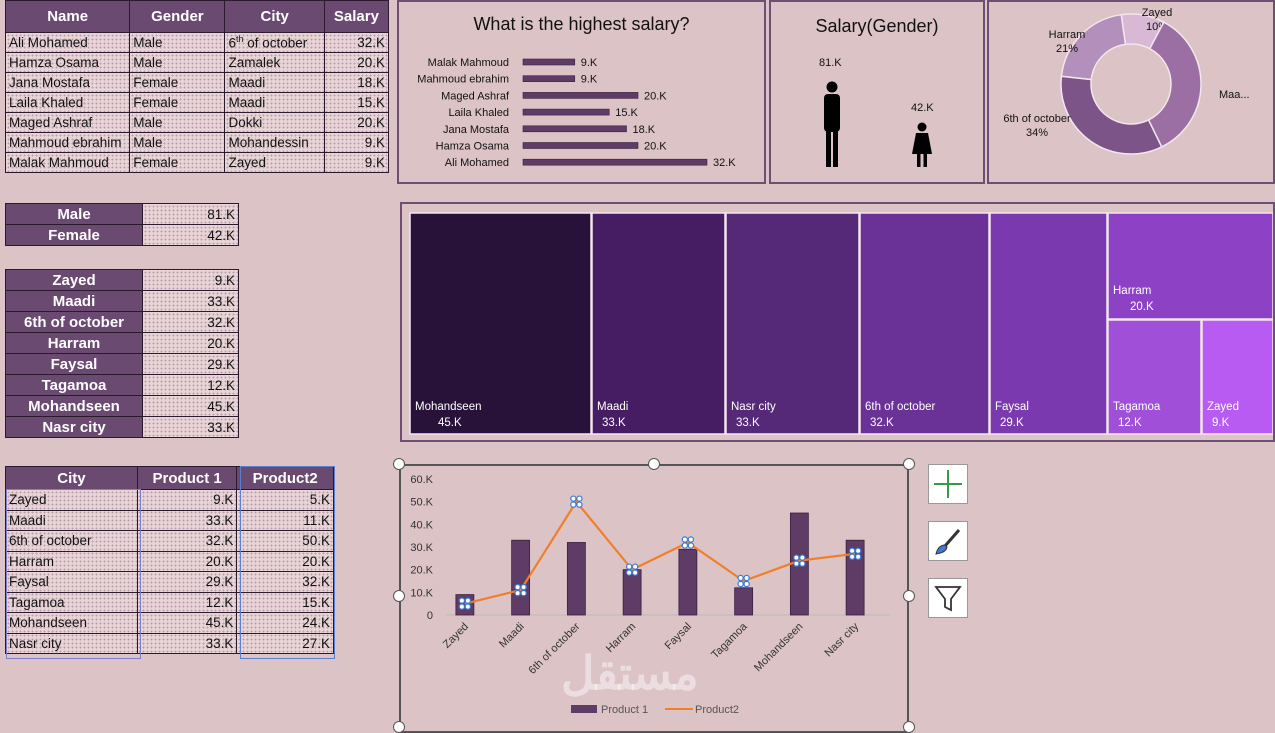 The height and width of the screenshot is (733, 1275). Describe the element at coordinates (421, 593) in the screenshot. I see `y-tick-label: 10.K` at that location.